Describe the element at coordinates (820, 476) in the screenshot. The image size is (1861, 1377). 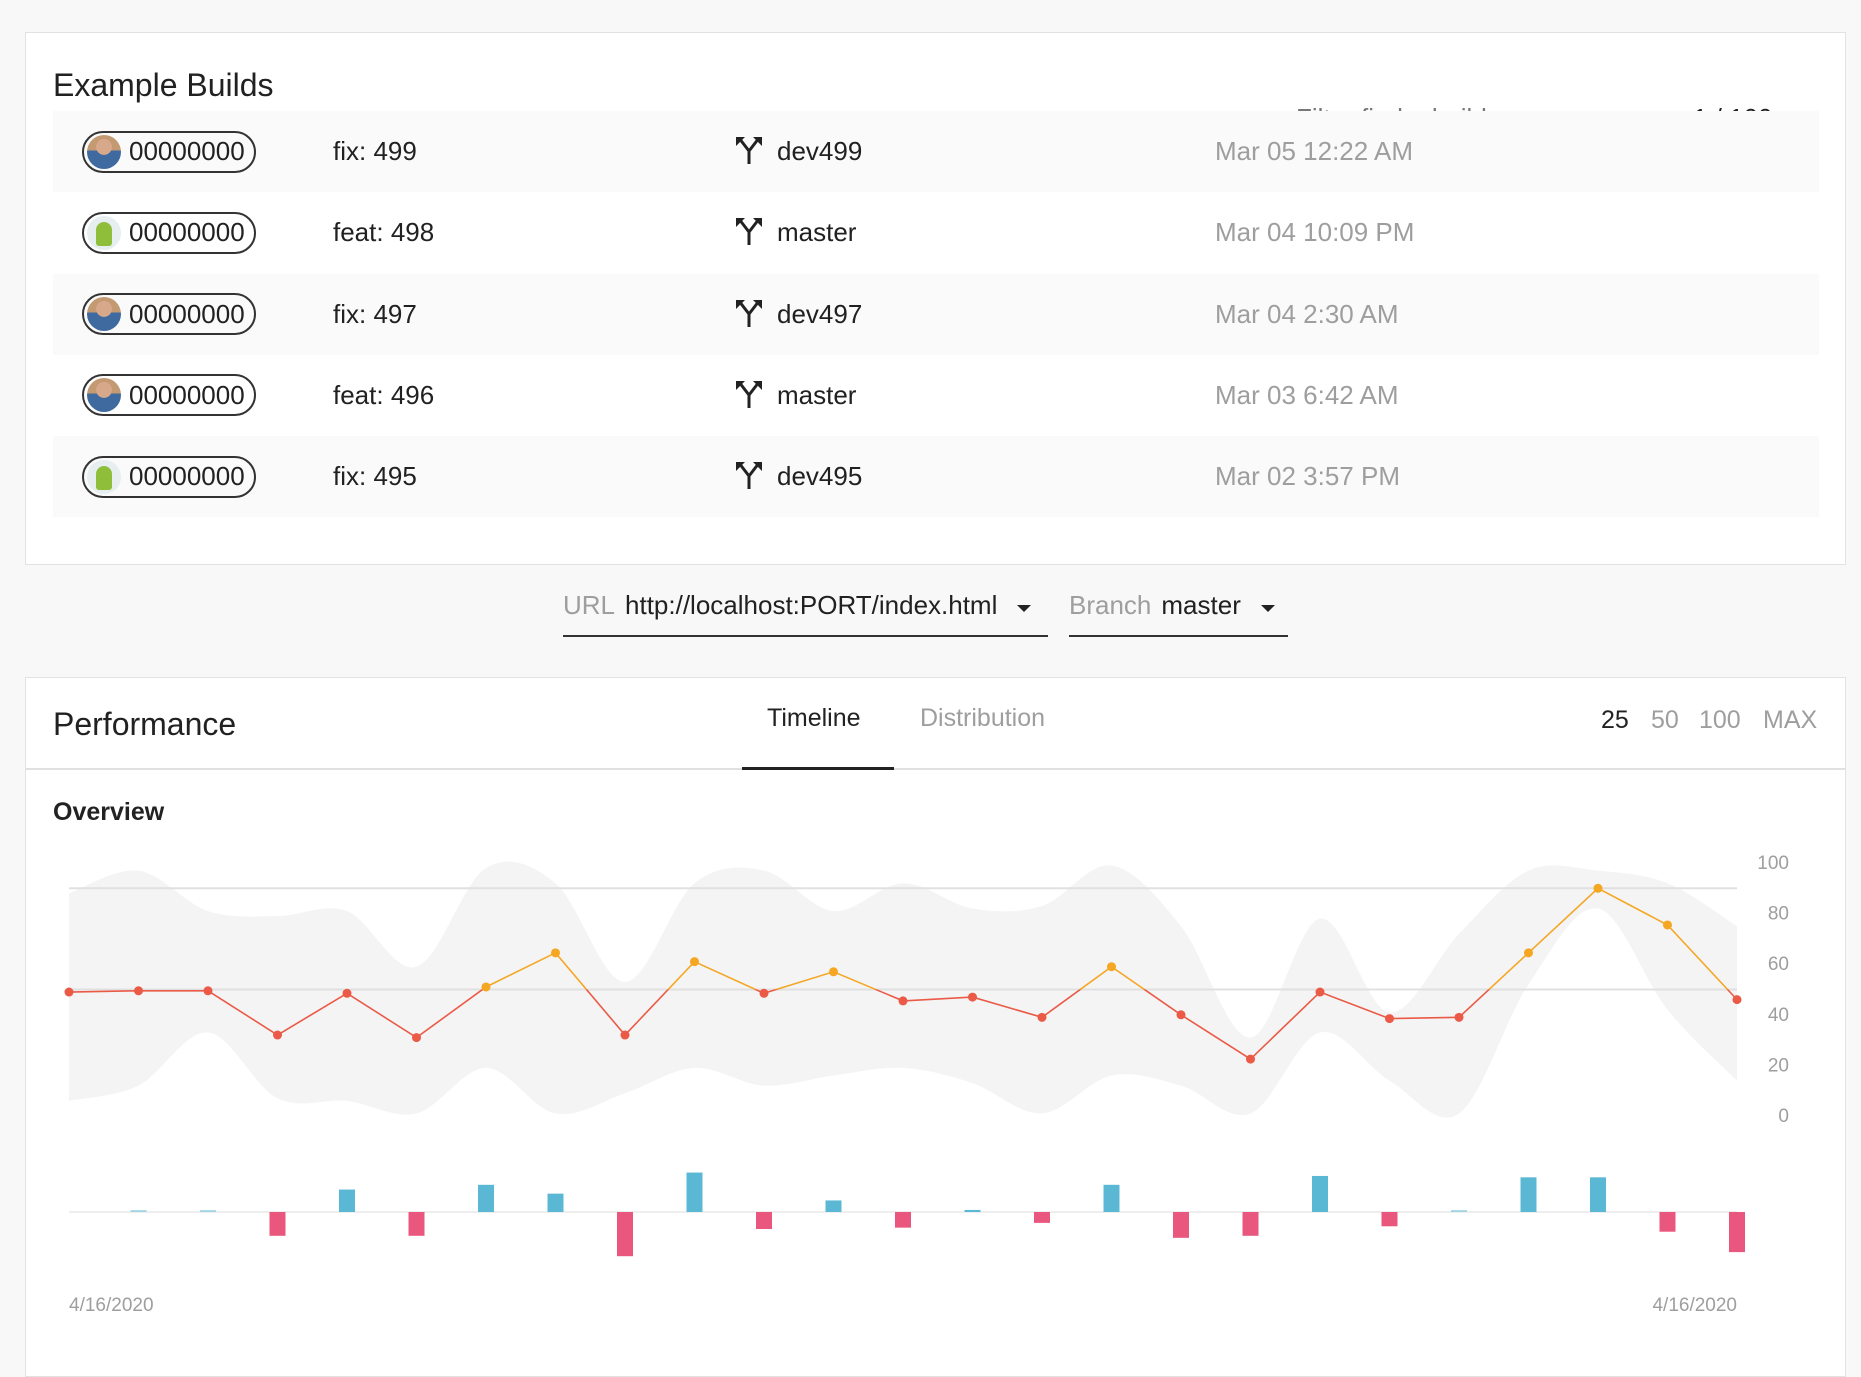
I see `build-branch: dev495` at that location.